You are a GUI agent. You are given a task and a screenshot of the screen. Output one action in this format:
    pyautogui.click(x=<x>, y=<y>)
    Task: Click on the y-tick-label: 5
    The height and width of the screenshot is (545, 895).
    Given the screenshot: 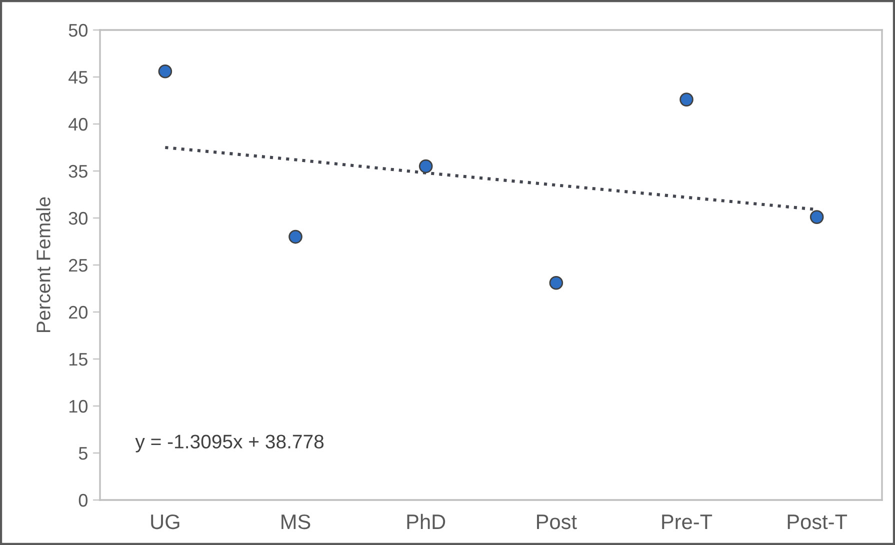 What is the action you would take?
    pyautogui.click(x=83, y=453)
    